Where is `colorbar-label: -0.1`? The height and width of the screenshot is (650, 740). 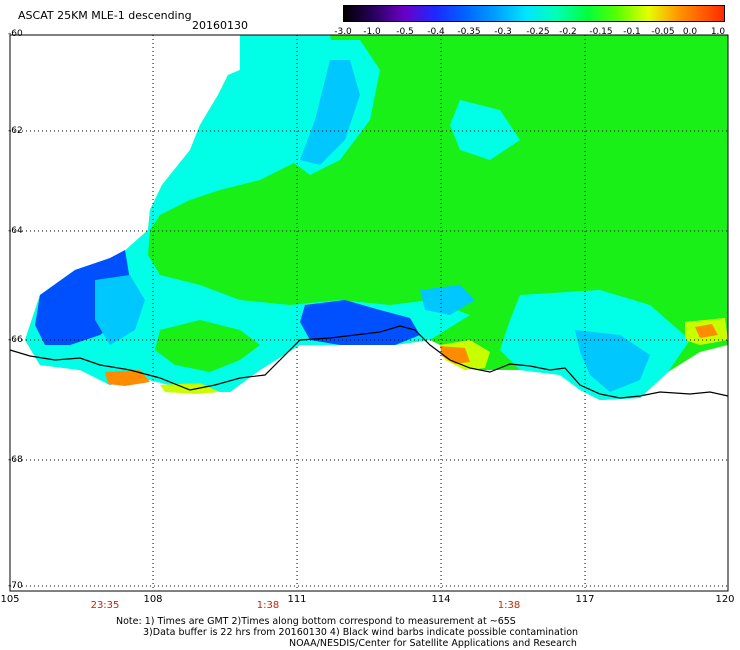 colorbar-label: -0.1 is located at coordinates (632, 32).